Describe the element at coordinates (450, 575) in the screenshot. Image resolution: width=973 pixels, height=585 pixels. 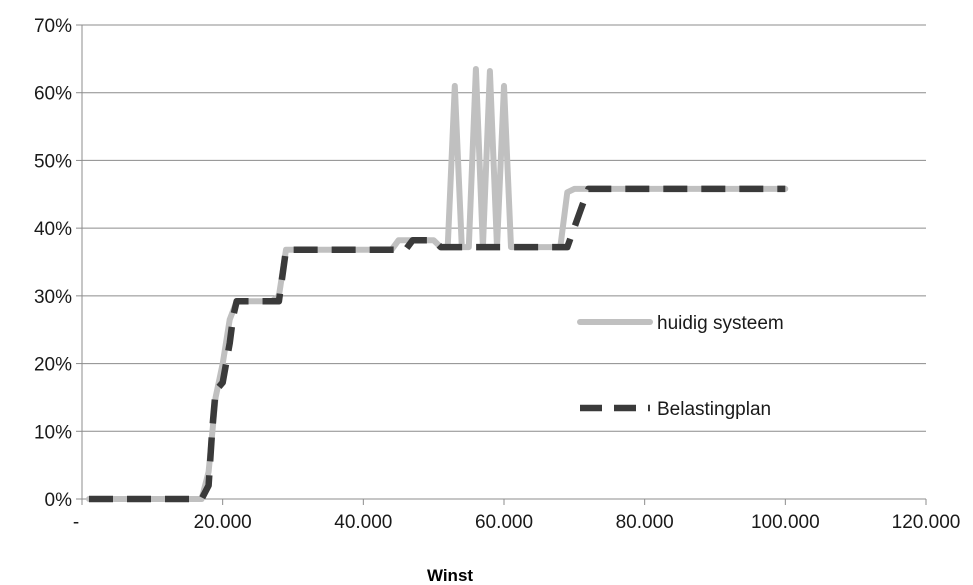
I see `x-axis-title: Winst` at that location.